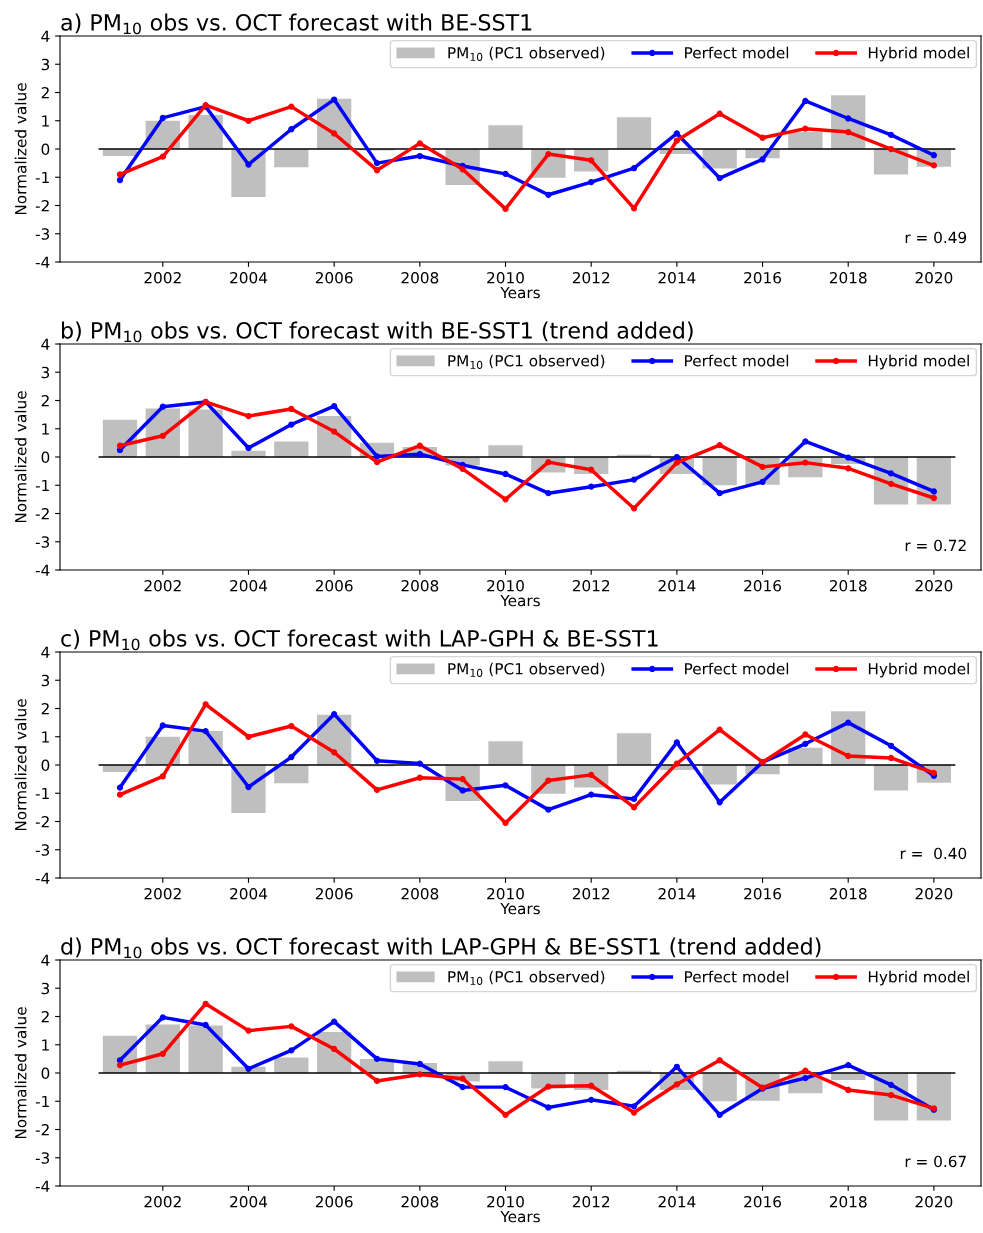 The image size is (983, 1233). I want to click on chart-title: b) PM$_{10}$ obs vs. OCT forecast with BE-SST1 (trend added), so click(377, 332).